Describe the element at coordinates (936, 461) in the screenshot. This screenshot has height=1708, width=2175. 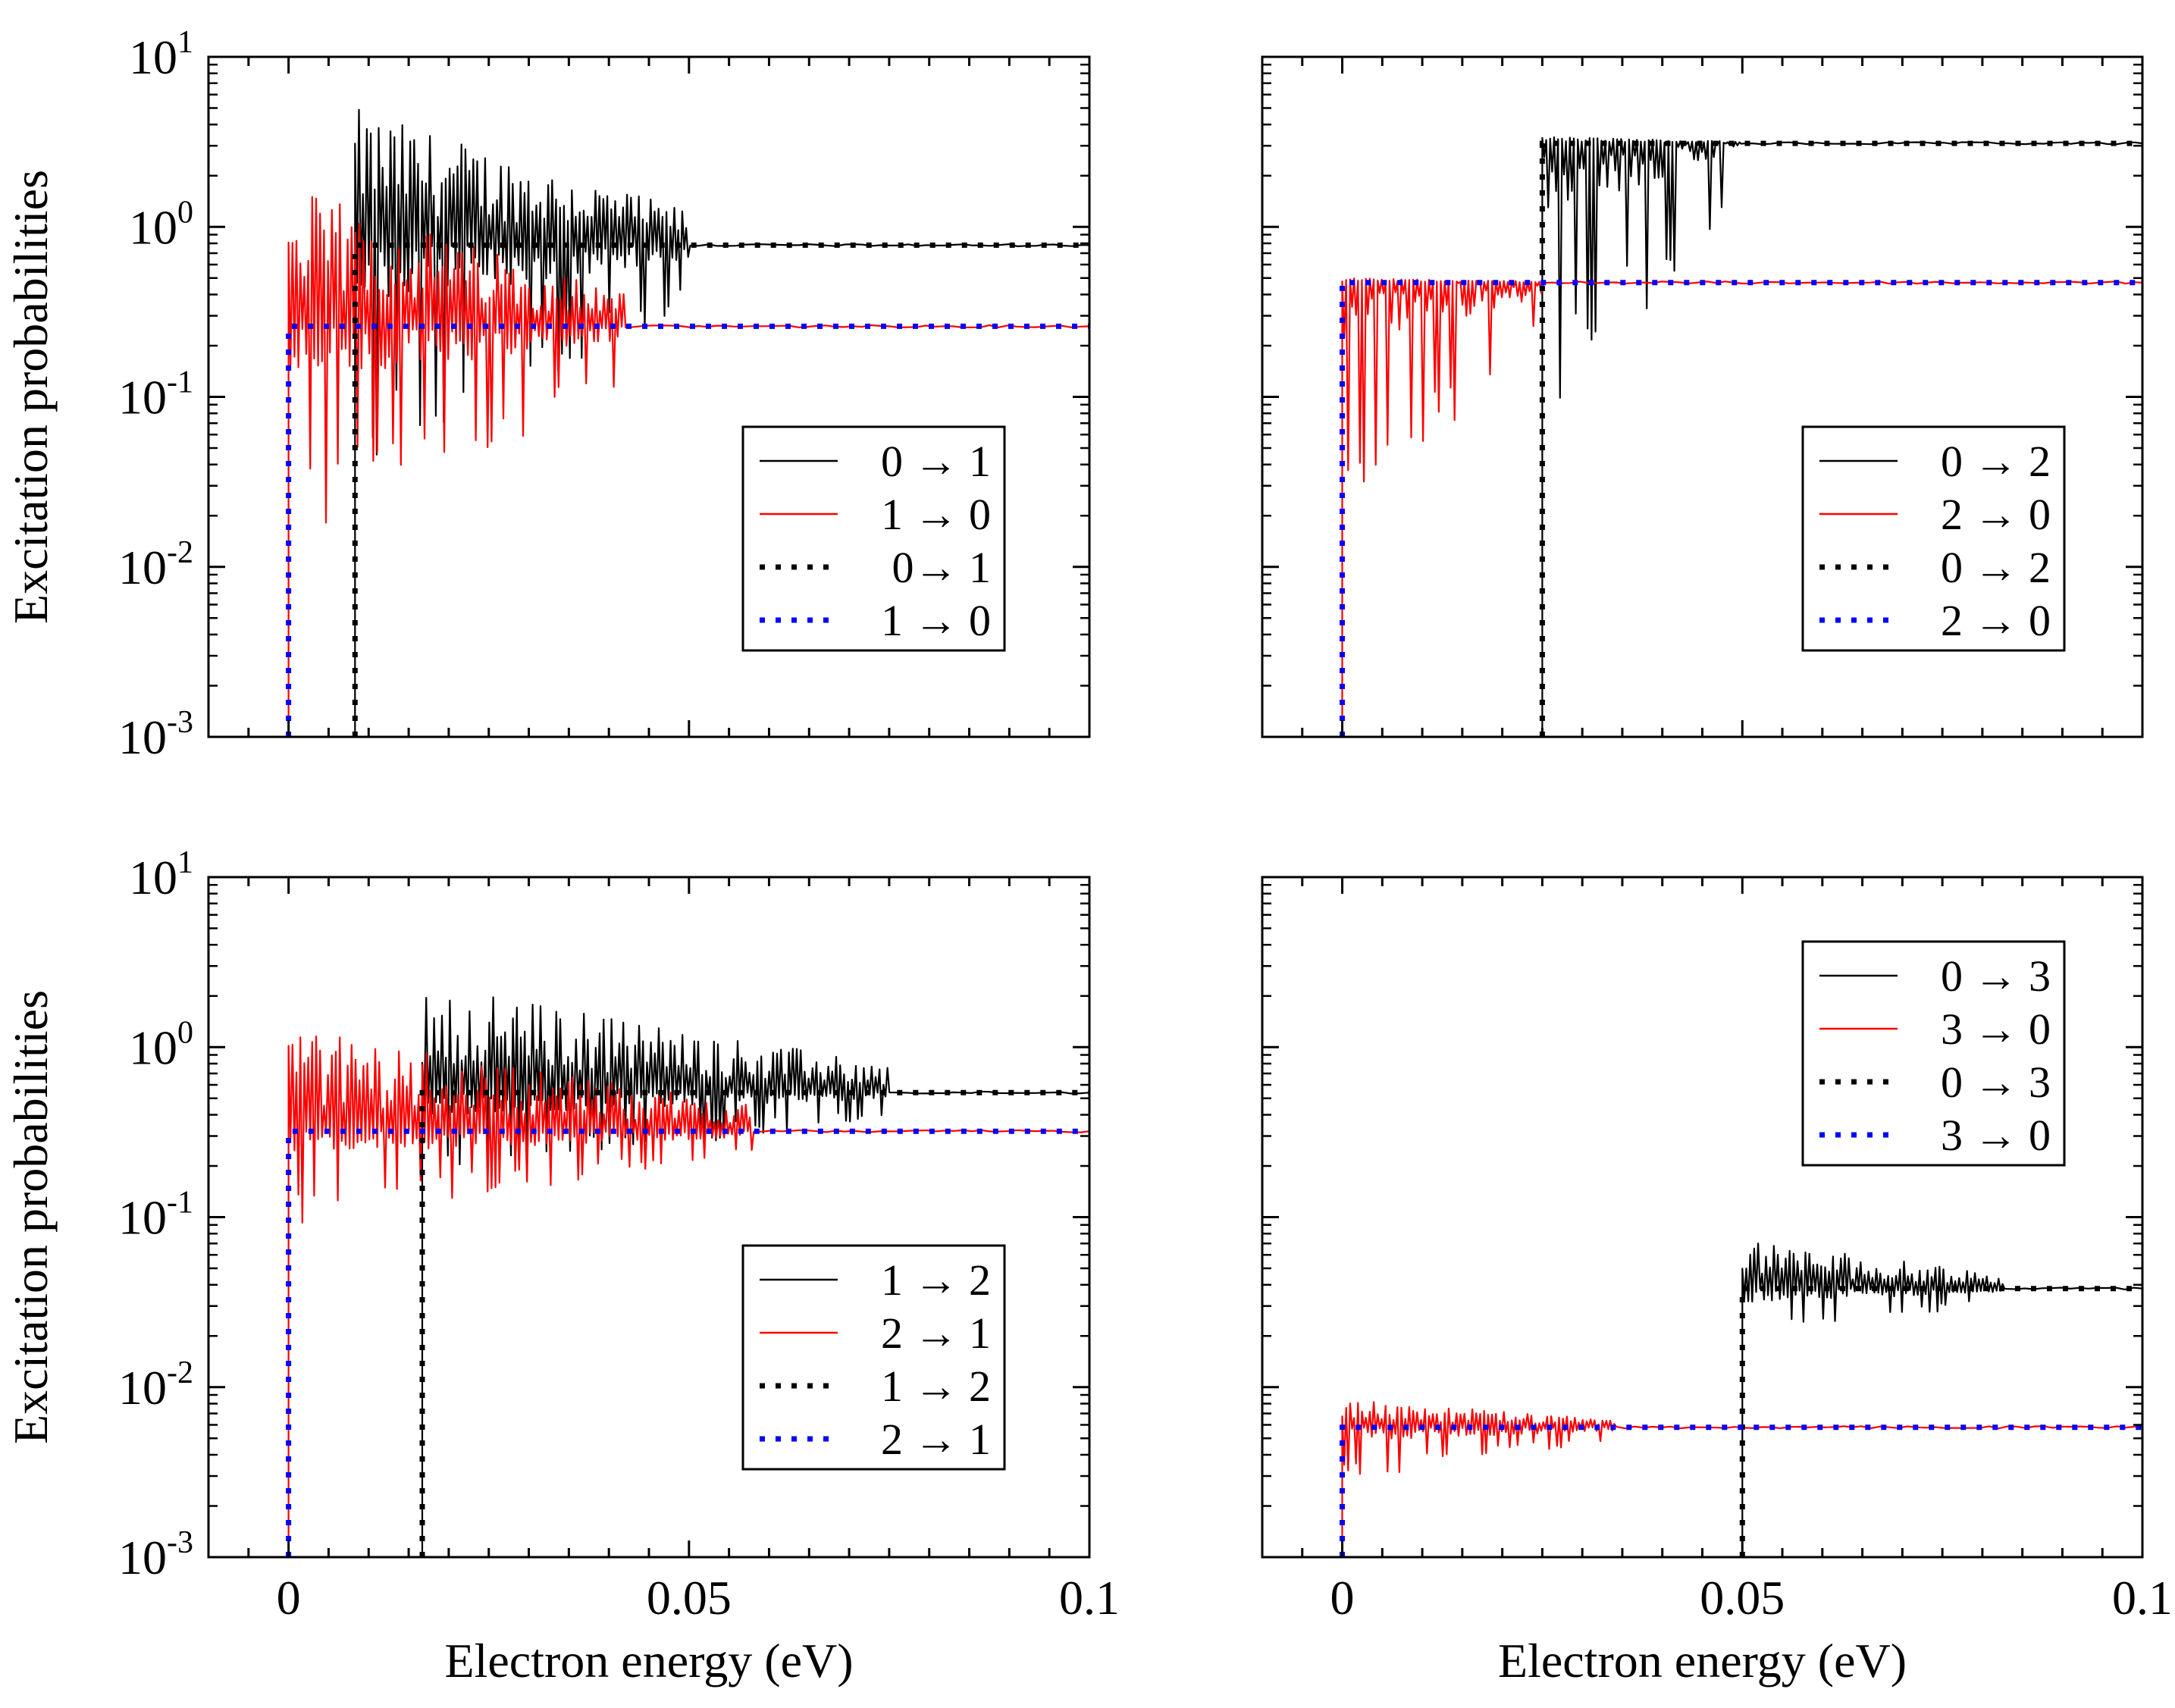
I see `legend-label: 0 → 1` at that location.